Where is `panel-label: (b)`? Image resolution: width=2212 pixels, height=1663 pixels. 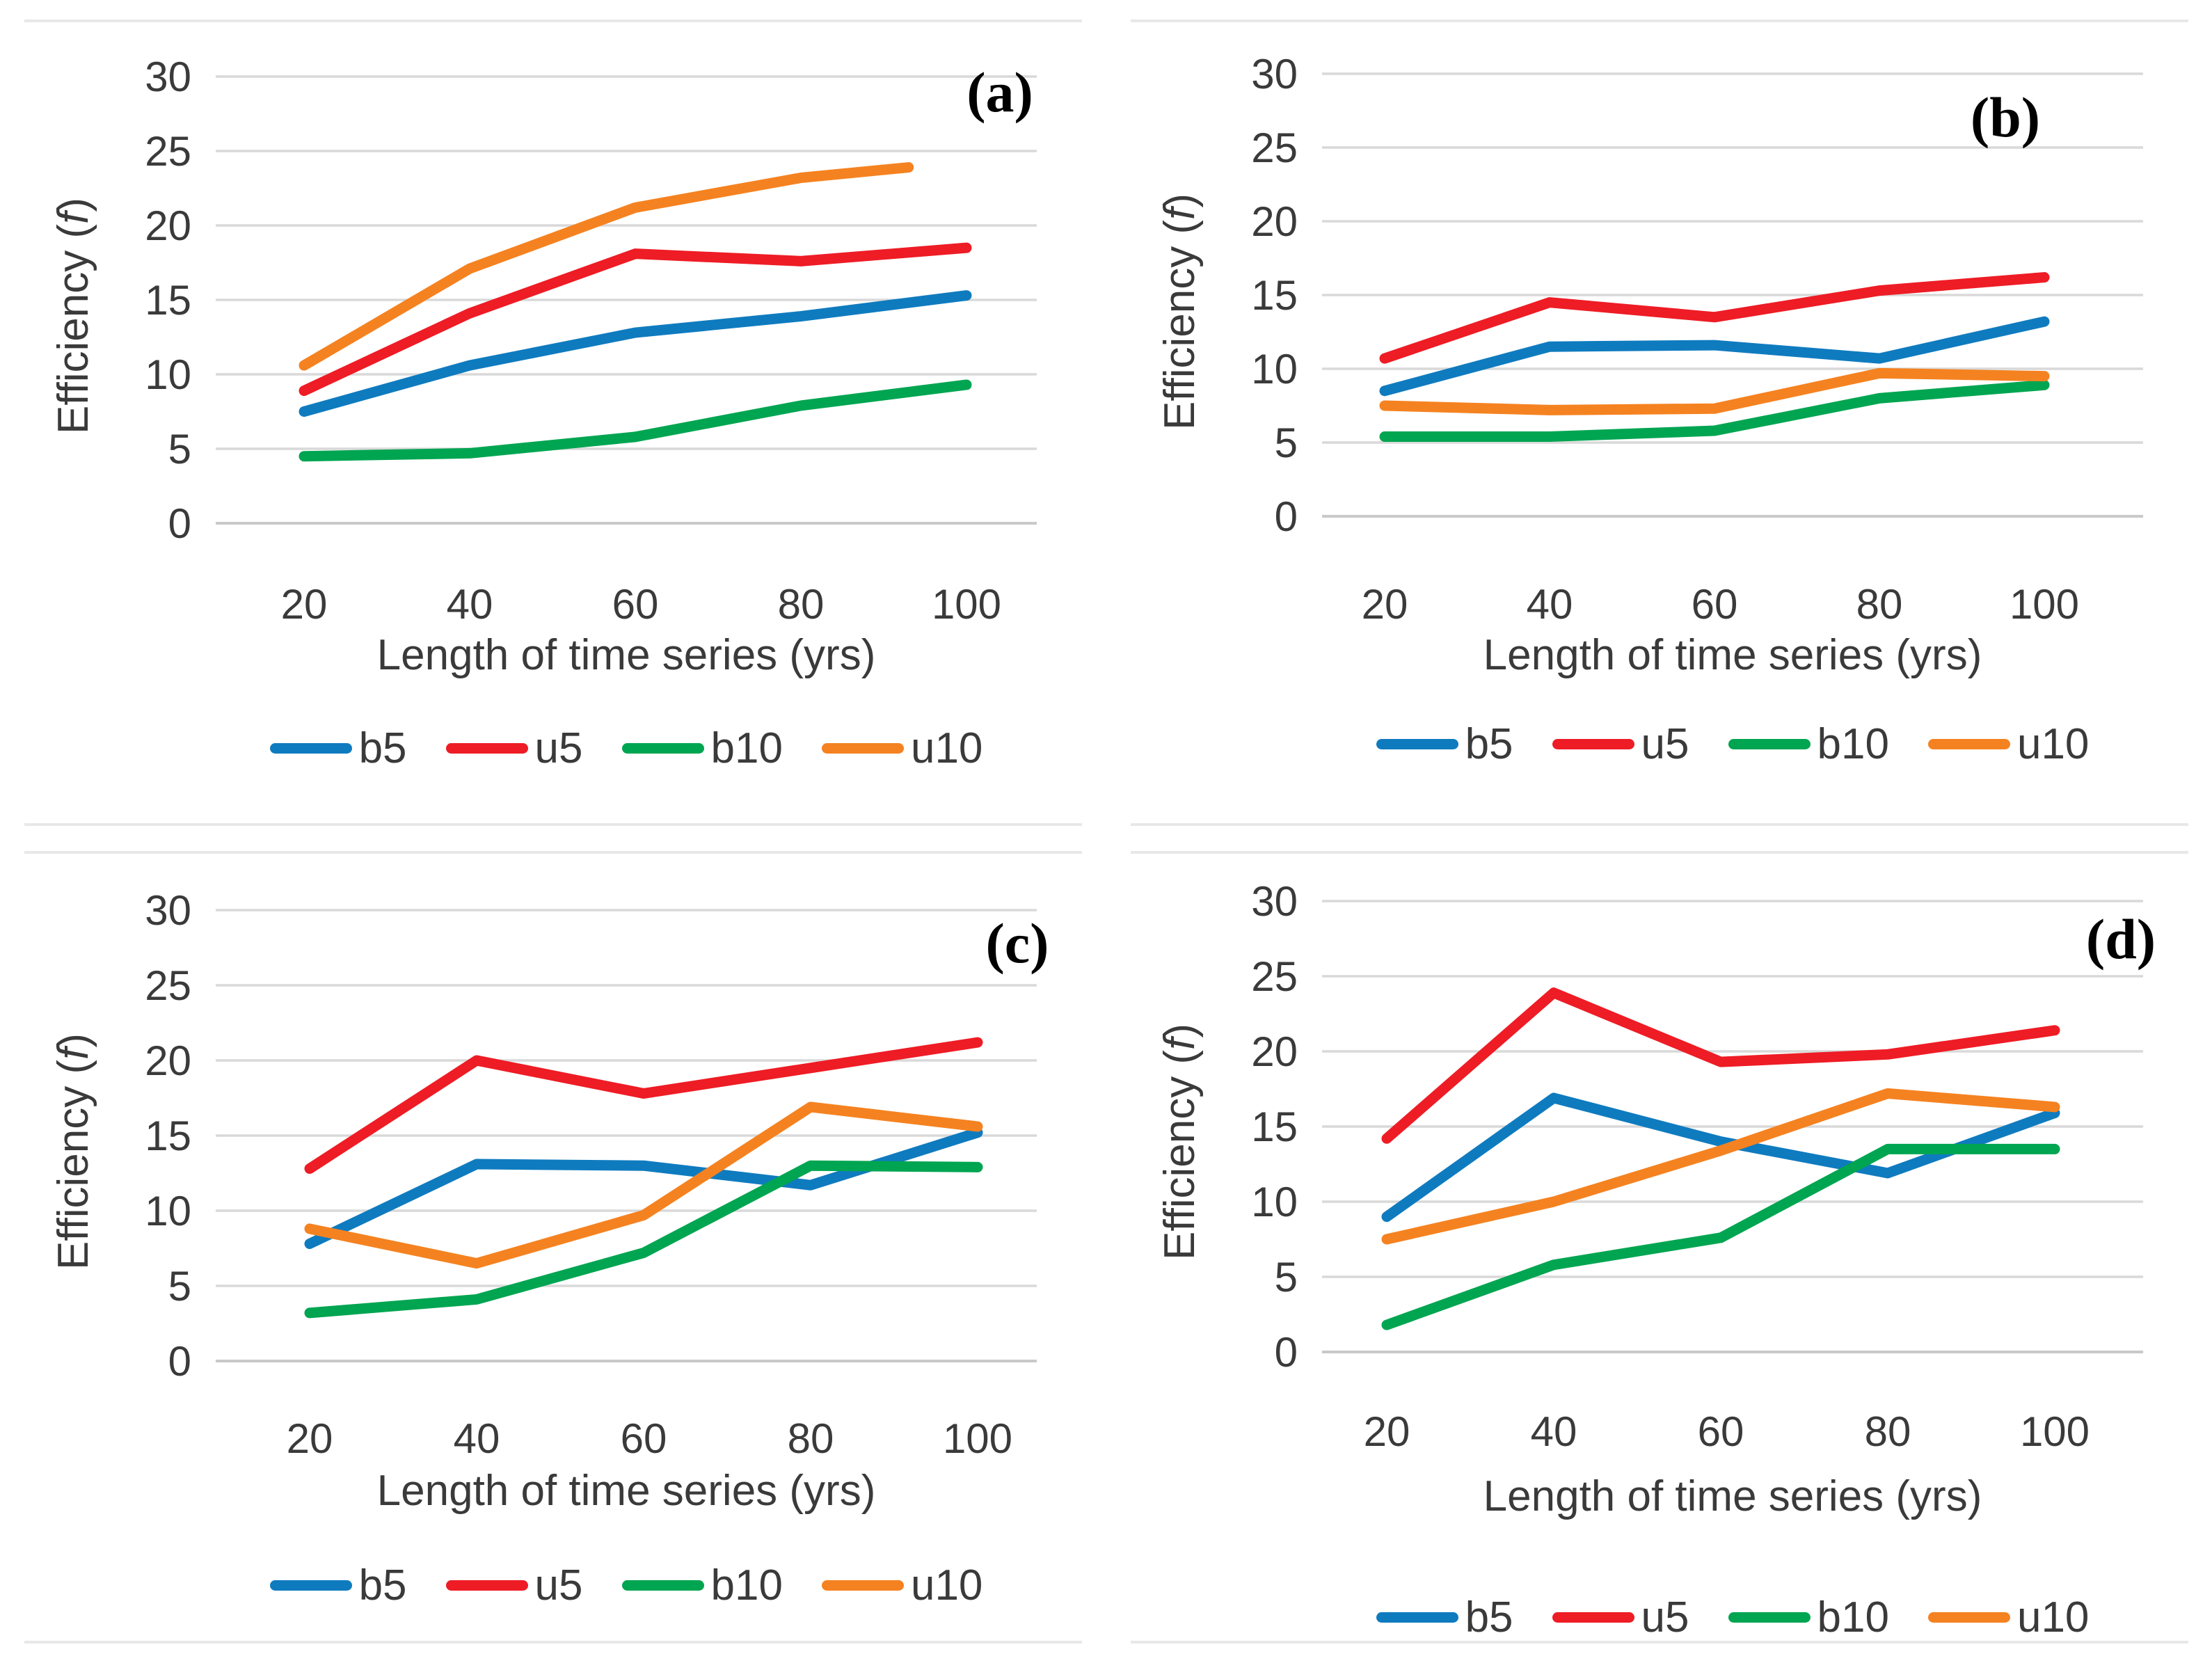
panel-label: (b) is located at coordinates (2005, 117).